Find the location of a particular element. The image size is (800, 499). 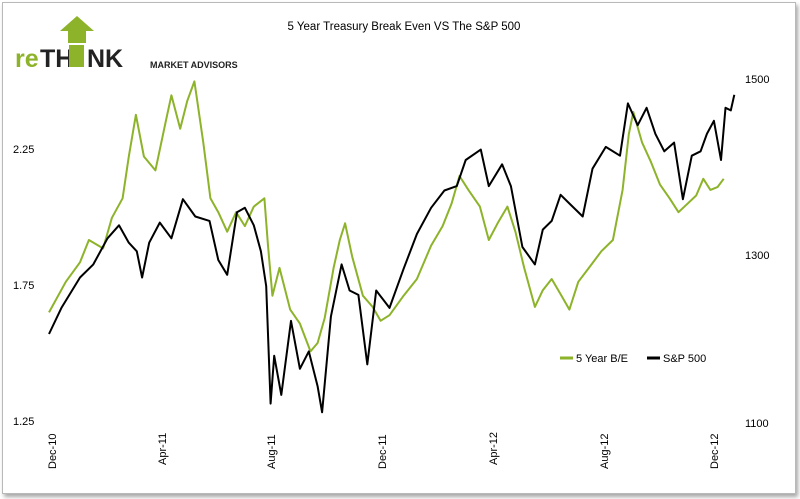

y-right-tick: 1100 is located at coordinates (757, 424).